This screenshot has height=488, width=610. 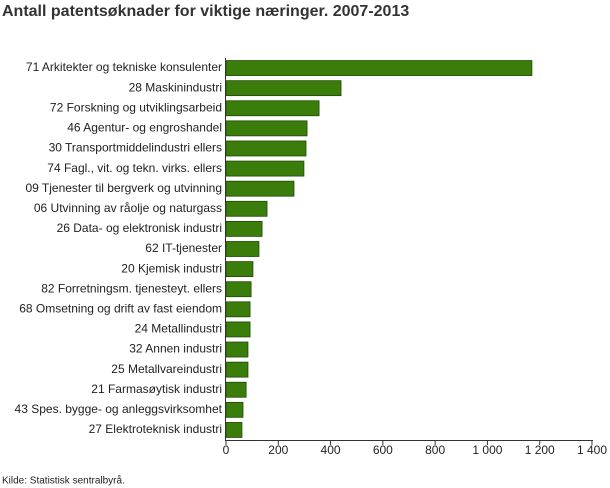 What do you see at coordinates (123, 188) in the screenshot?
I see `y-tick-label: 09 Tjenester til bergverk og utvinning` at bounding box center [123, 188].